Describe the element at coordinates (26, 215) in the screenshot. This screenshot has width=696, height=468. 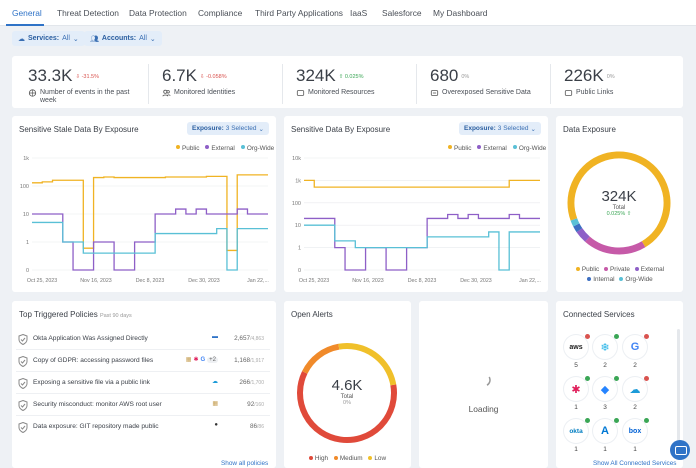
I see `y-tick-label: 10` at that location.